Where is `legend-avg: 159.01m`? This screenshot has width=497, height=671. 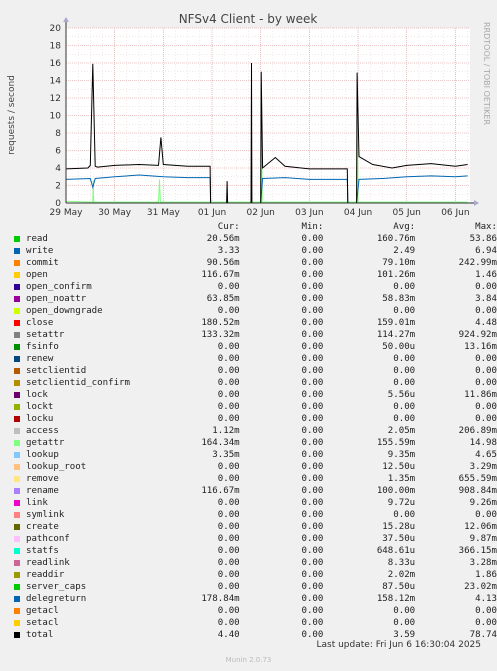 legend-avg: 159.01m is located at coordinates (396, 323).